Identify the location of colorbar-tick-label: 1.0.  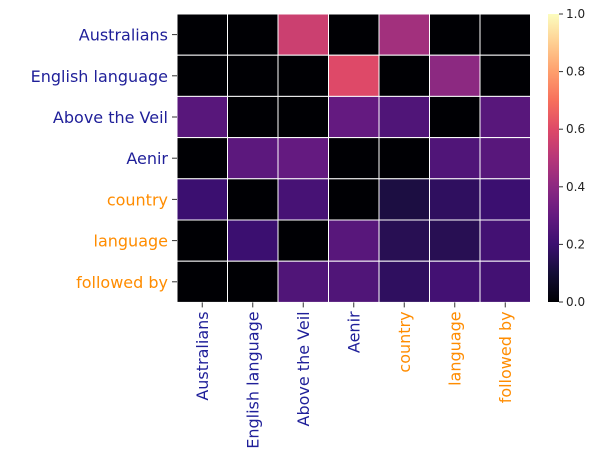
(575, 14).